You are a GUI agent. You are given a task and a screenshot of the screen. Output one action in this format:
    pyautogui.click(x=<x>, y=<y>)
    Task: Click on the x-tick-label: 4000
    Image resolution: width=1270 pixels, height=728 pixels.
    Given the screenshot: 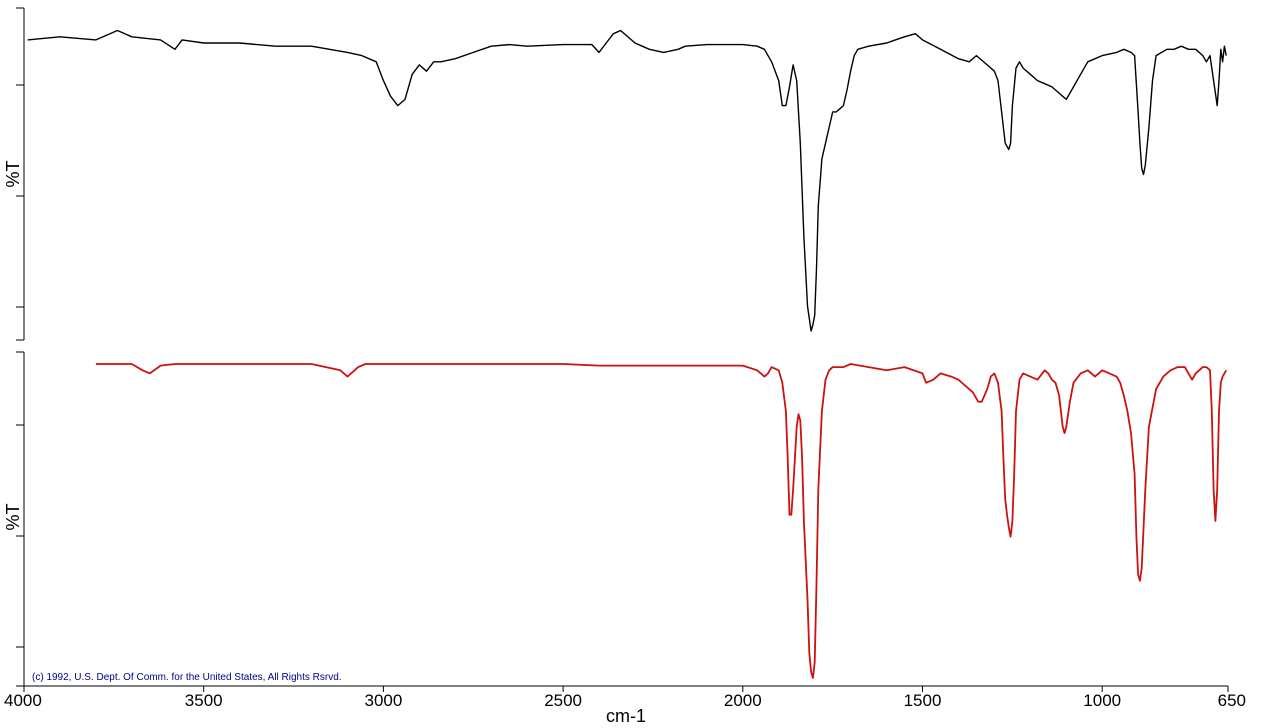 What is the action you would take?
    pyautogui.click(x=23, y=700)
    